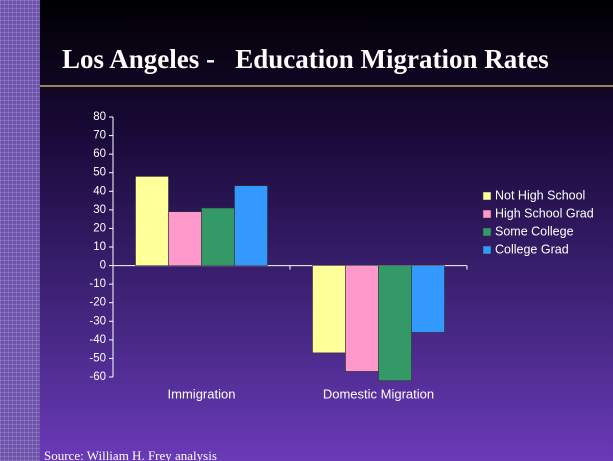 This screenshot has width=613, height=461. I want to click on chart-title: Los Angeles - Education Migration Rates, so click(305, 59).